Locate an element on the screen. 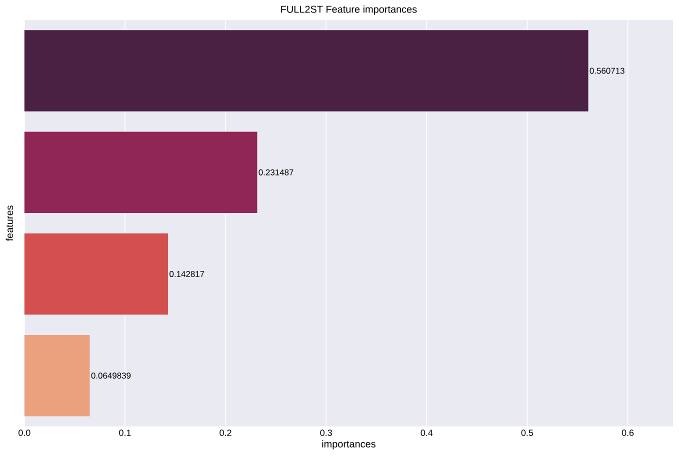  x-tick-label: 0.6 is located at coordinates (628, 432).